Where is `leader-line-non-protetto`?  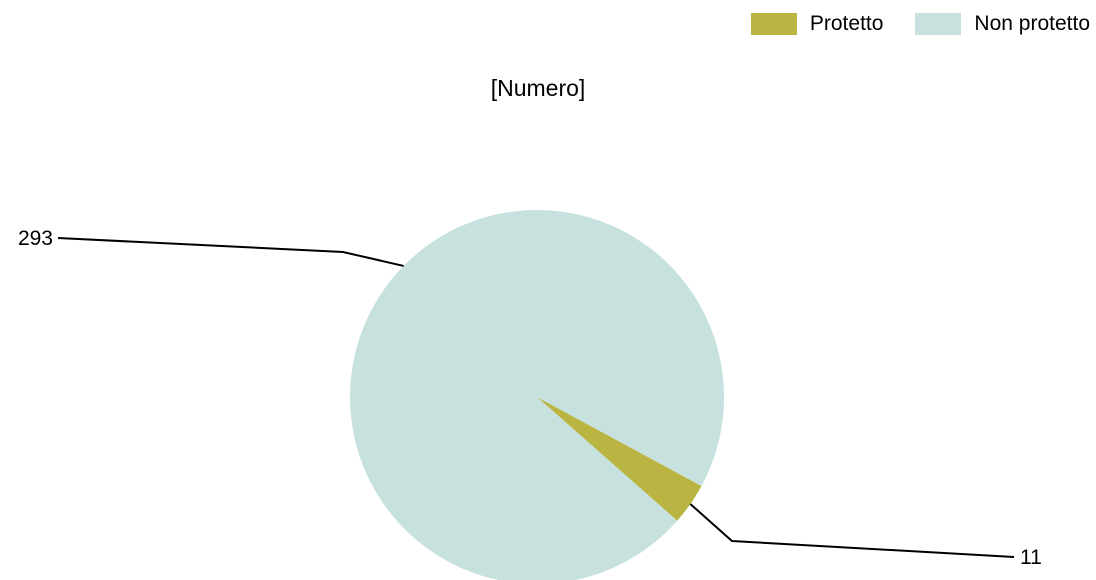 leader-line-non-protetto is located at coordinates (230, 252).